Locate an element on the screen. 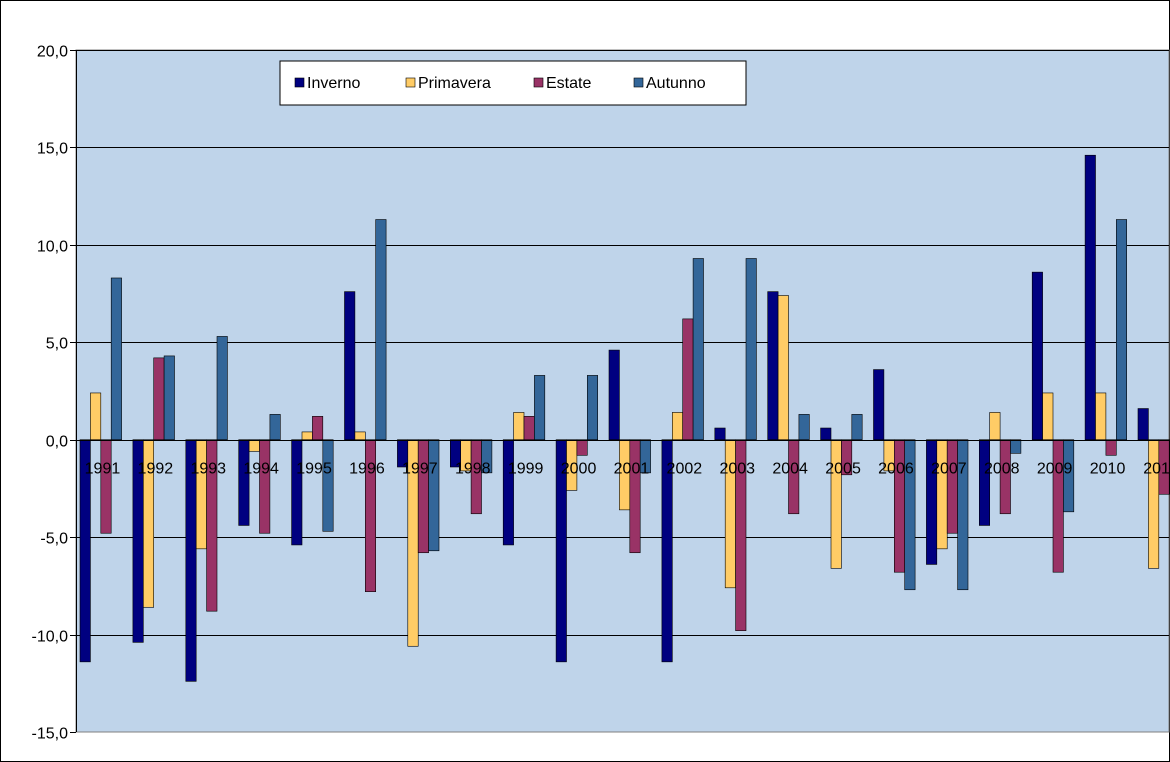 This screenshot has width=1170, height=762. bar-inverno-2006 is located at coordinates (879, 405).